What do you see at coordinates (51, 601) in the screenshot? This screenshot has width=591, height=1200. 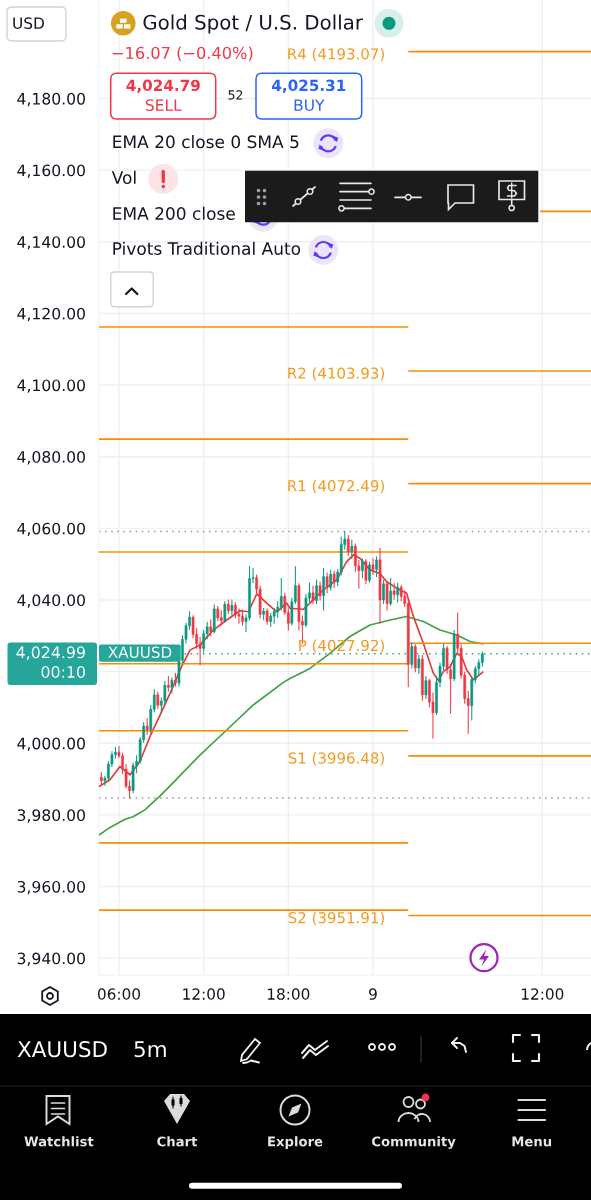 I see `y-tick-label: 4,040.00` at bounding box center [51, 601].